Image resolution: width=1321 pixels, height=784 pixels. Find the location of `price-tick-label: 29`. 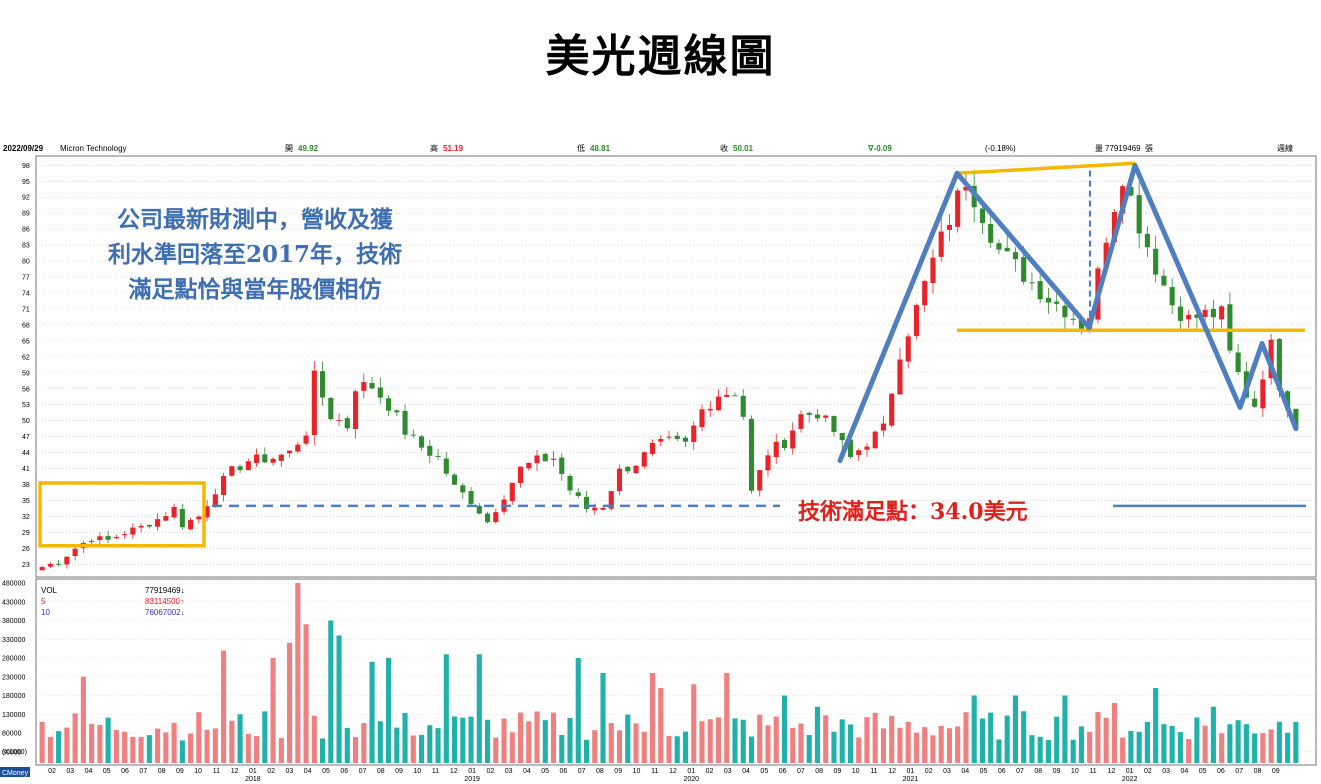

price-tick-label: 29 is located at coordinates (26, 533).